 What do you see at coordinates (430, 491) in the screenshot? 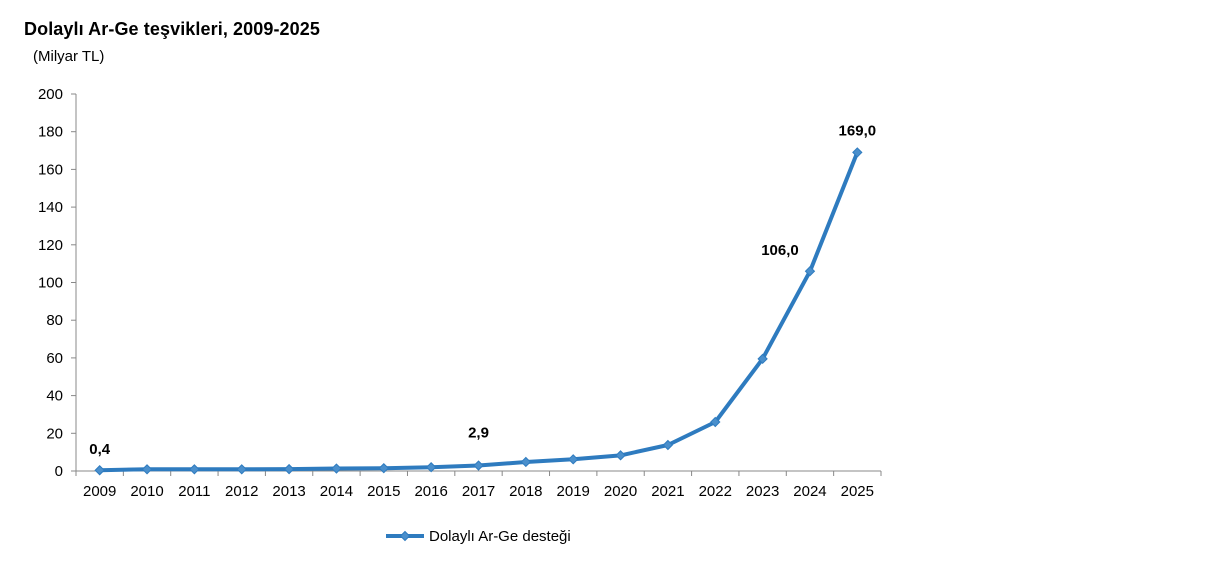
I see `x-tick-label: 2016` at bounding box center [430, 491].